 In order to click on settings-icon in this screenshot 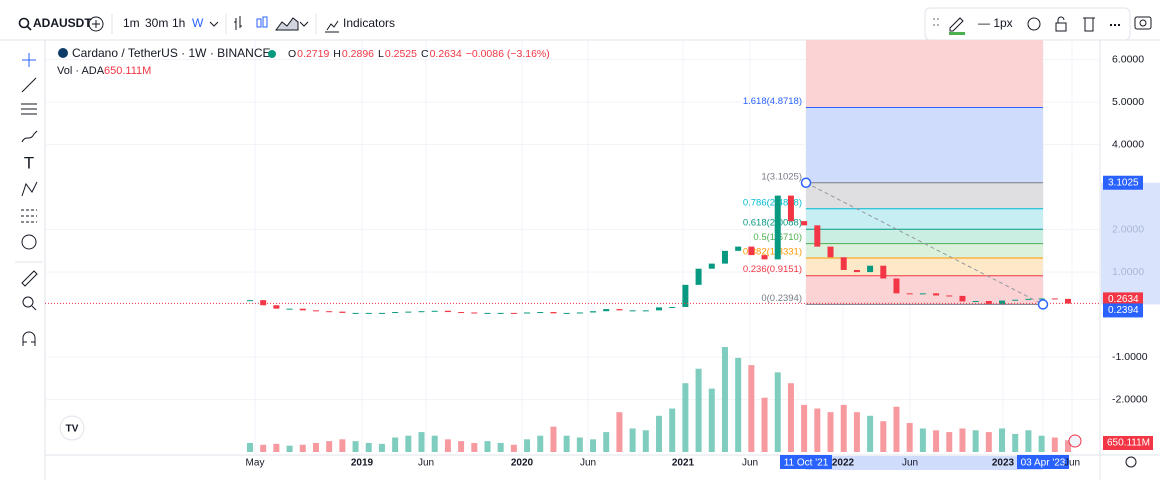, I will do `click(1034, 24)`.